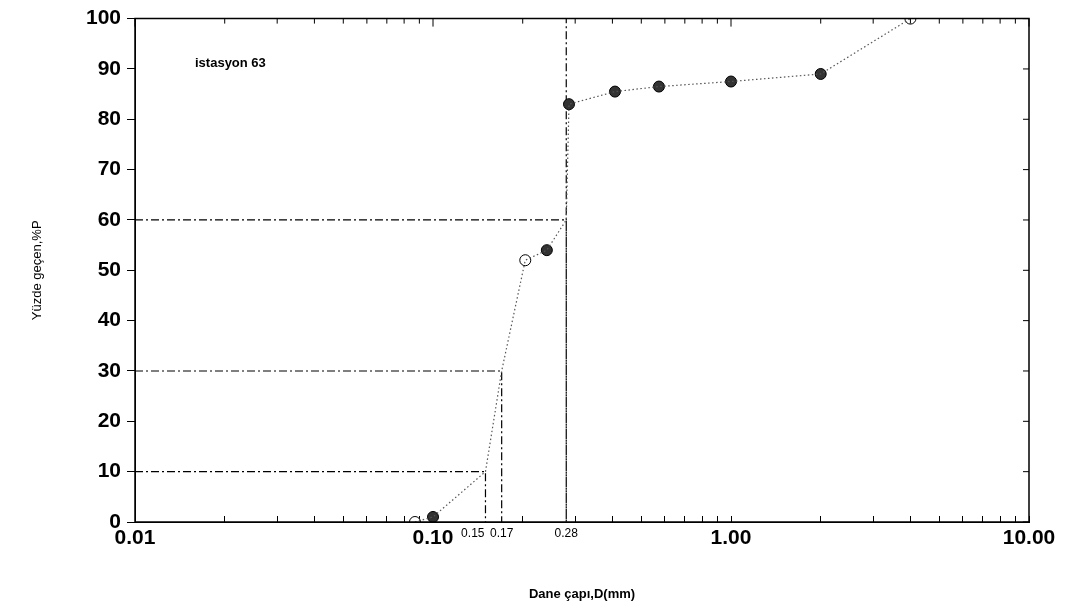  Describe the element at coordinates (582, 593) in the screenshot. I see `x-axis-title: Dane çapı,D(mm)` at that location.